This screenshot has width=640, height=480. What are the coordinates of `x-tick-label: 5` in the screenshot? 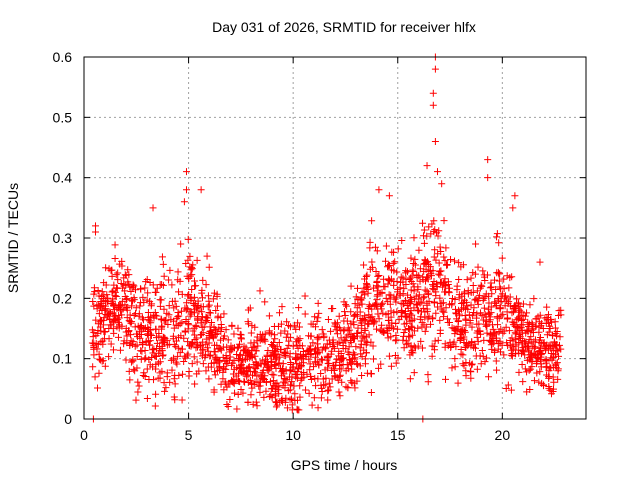 It's located at (189, 435).